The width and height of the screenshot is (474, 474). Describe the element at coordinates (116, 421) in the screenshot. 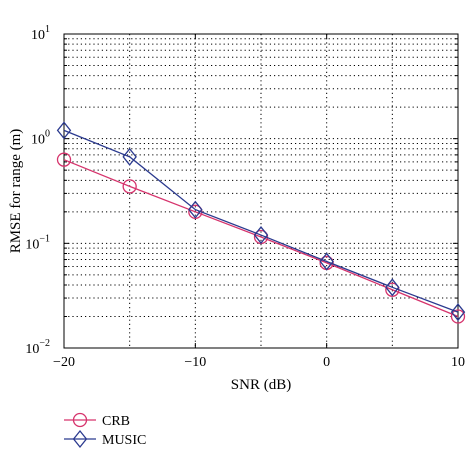

I see `legend-label-crb: CRB` at that location.